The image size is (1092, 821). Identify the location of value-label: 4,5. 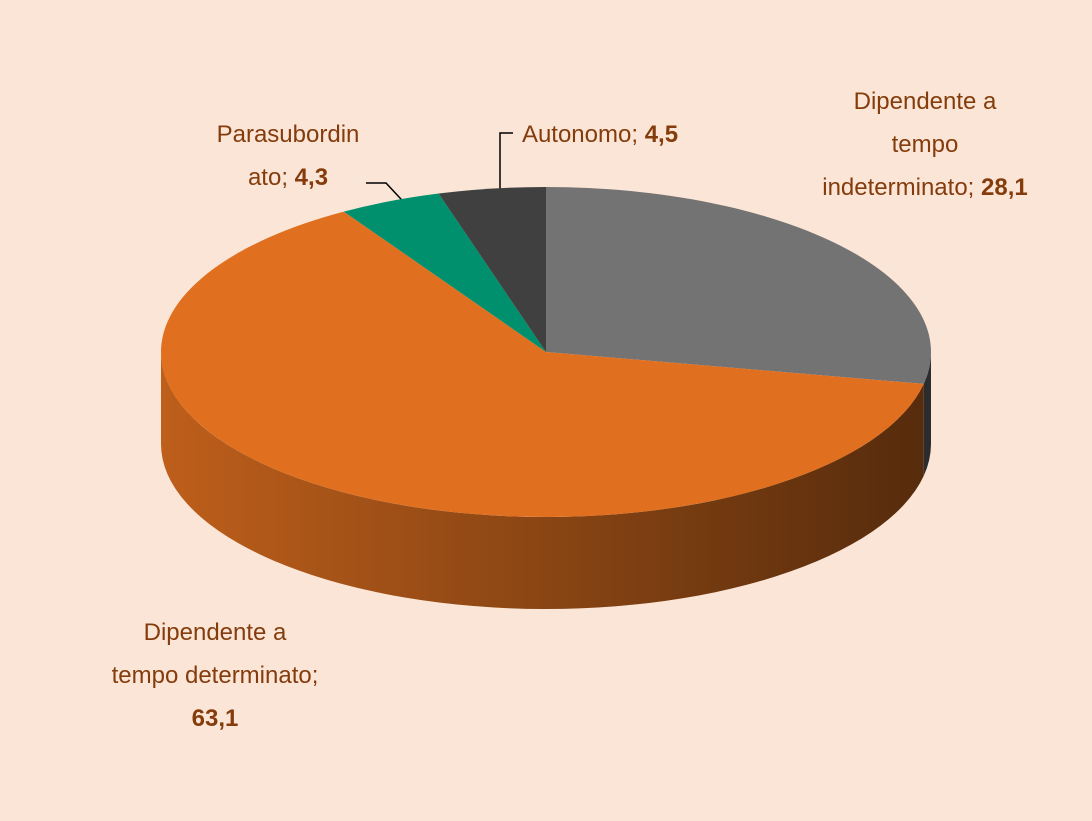
(661, 134).